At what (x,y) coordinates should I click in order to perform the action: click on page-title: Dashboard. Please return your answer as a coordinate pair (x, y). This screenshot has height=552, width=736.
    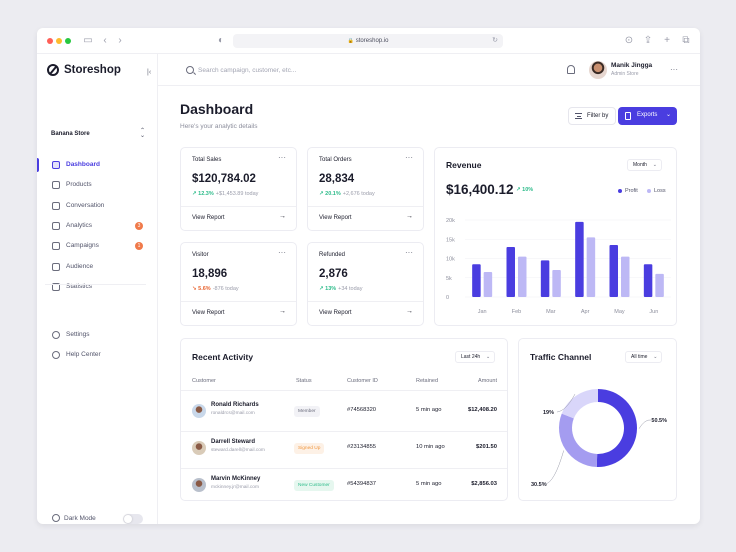
    Looking at the image, I should click on (217, 109).